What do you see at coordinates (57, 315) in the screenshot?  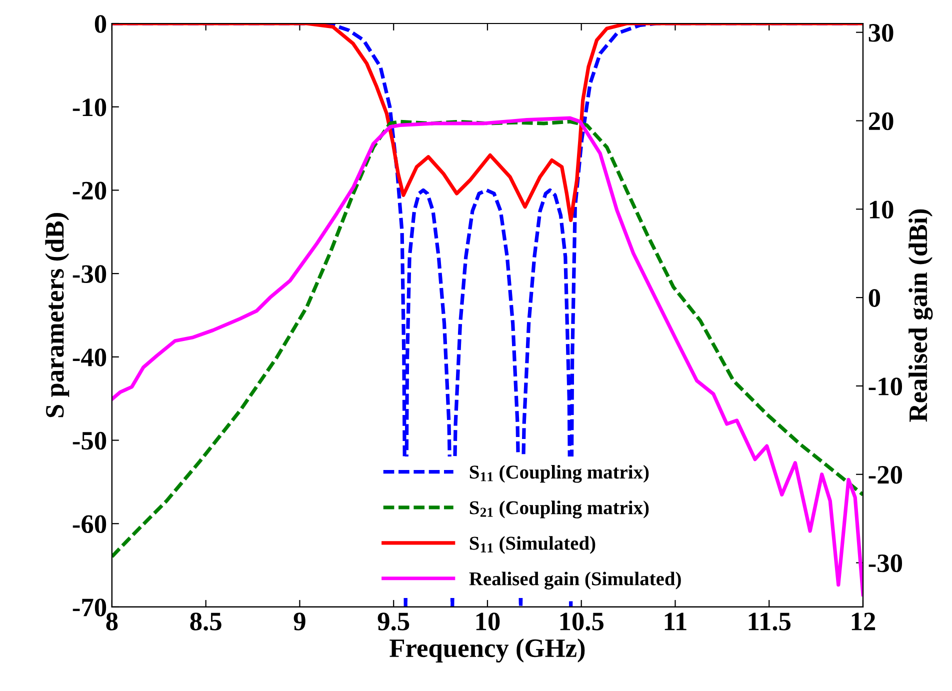 I see `y-axis-title: S parameters (dB)` at bounding box center [57, 315].